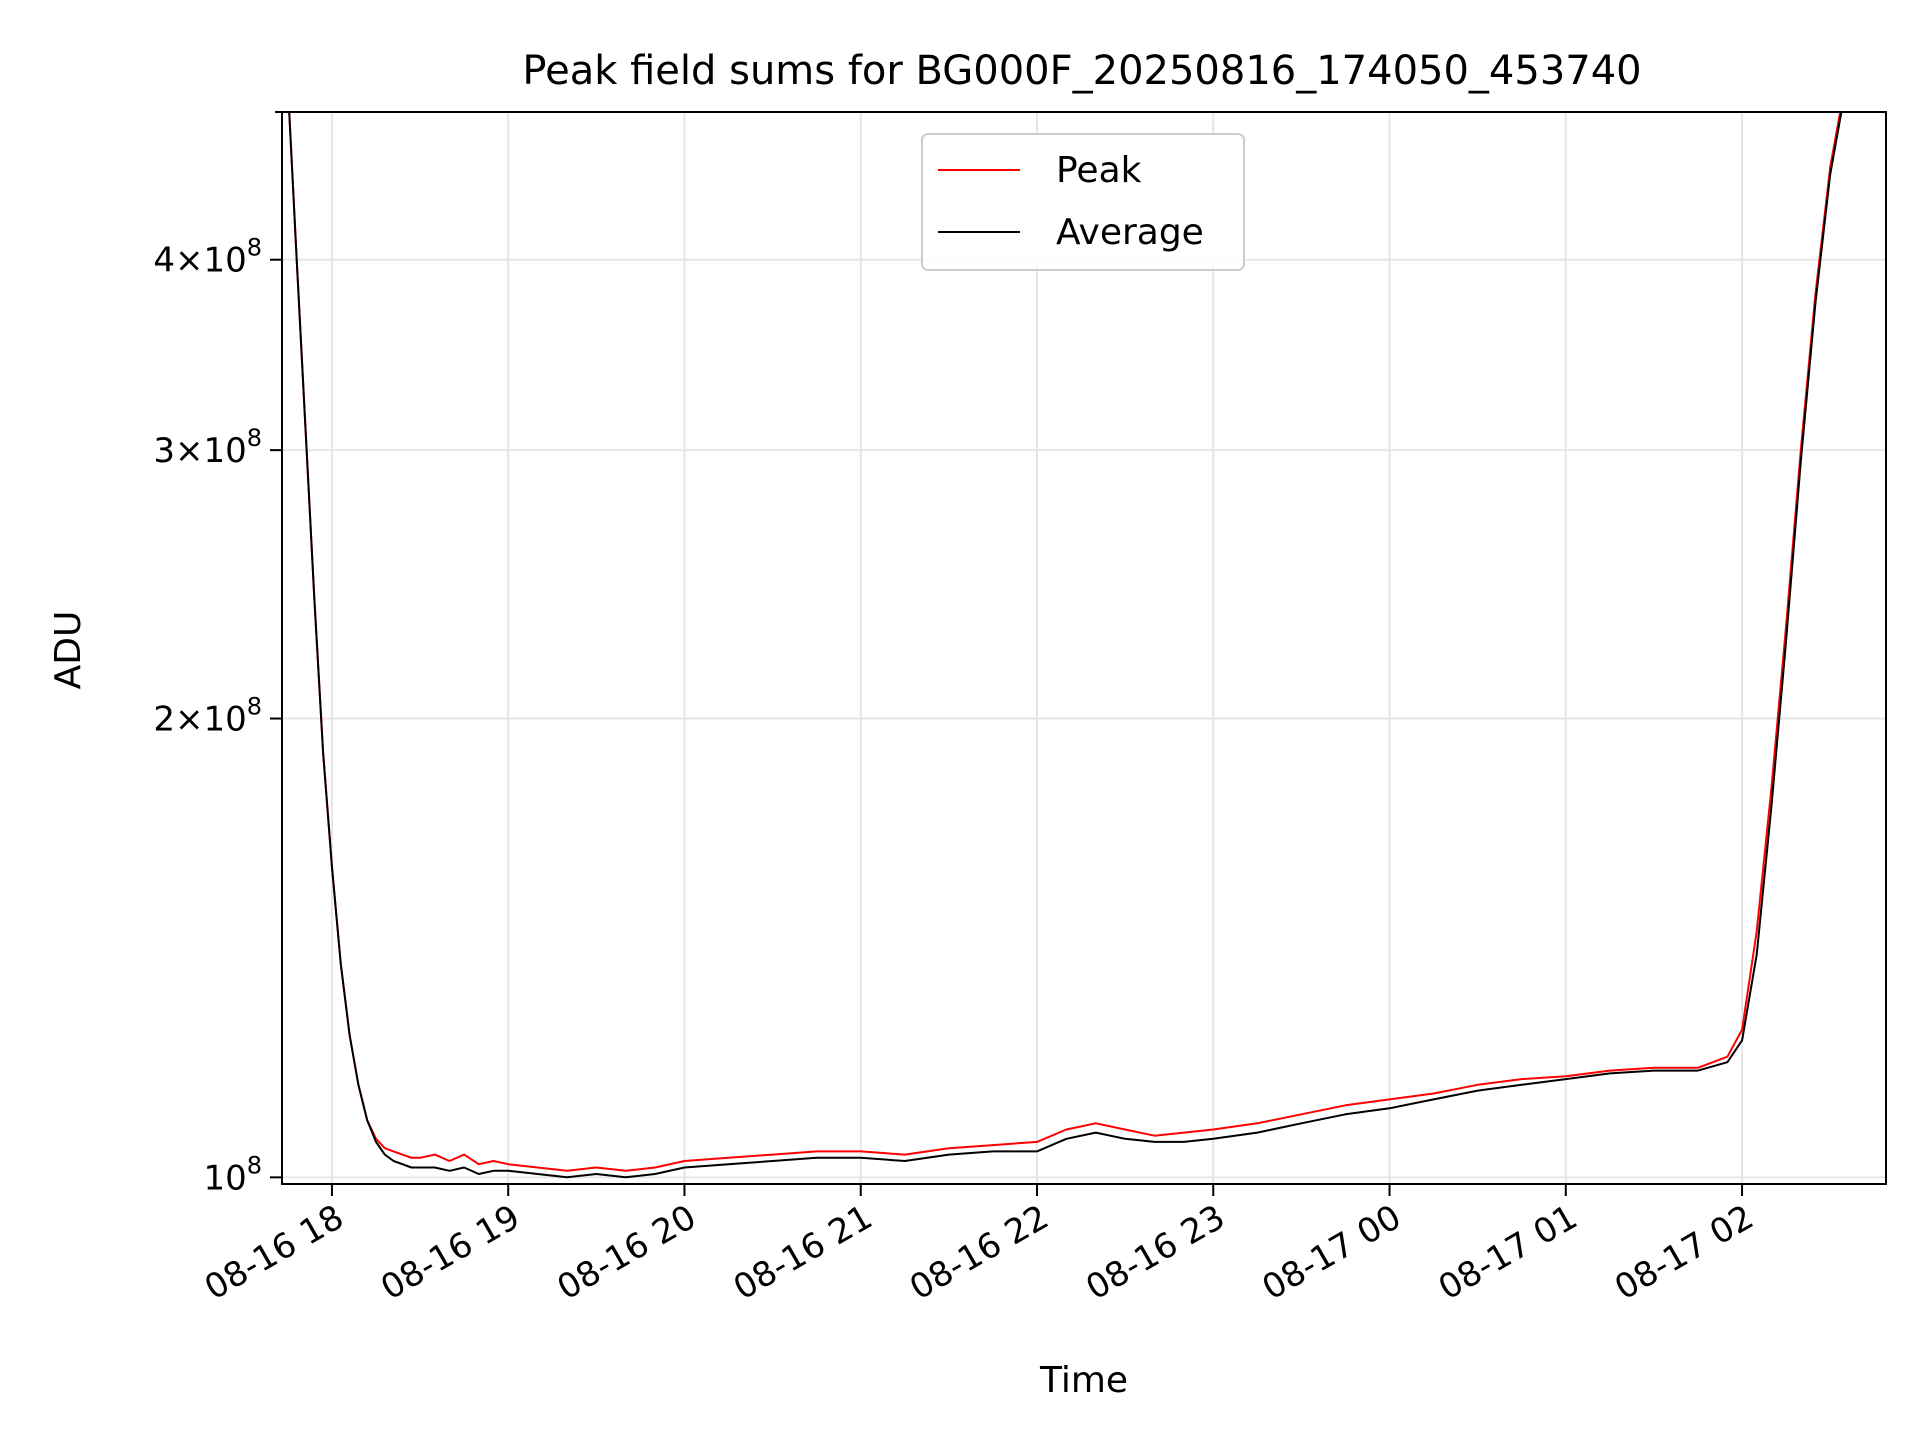 This screenshot has height=1440, width=1920. I want to click on x-axis-label: Time, so click(1083, 1380).